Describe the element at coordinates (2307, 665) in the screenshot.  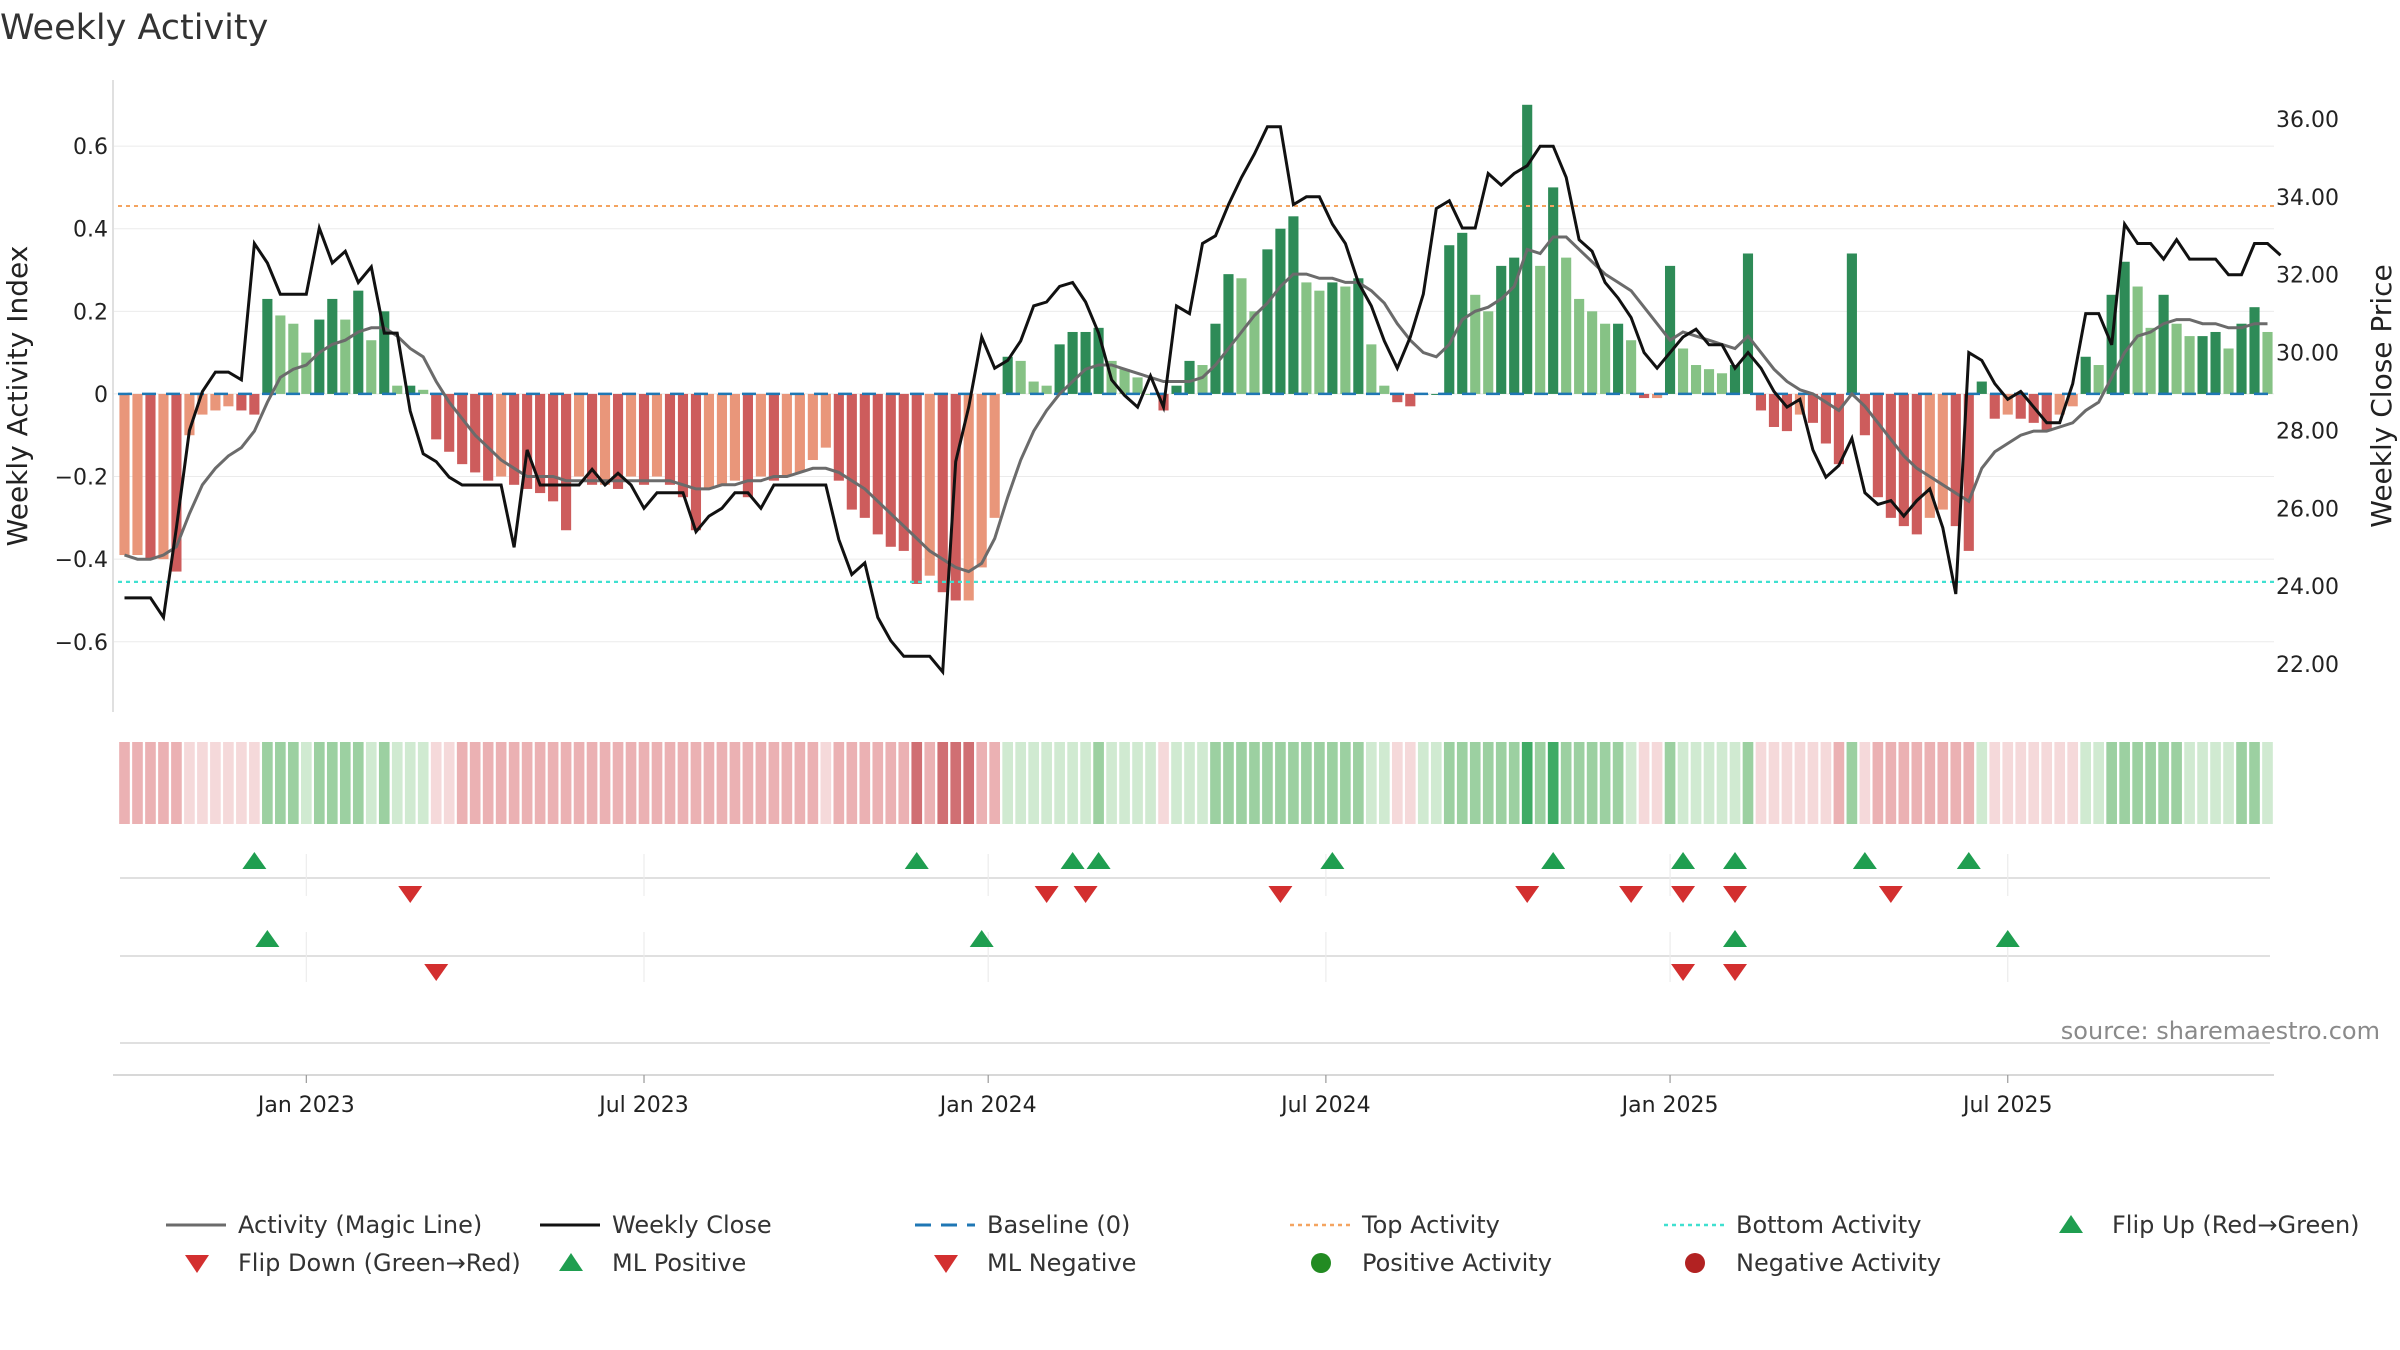
I see `y-right-tick-label: 22.00` at that location.